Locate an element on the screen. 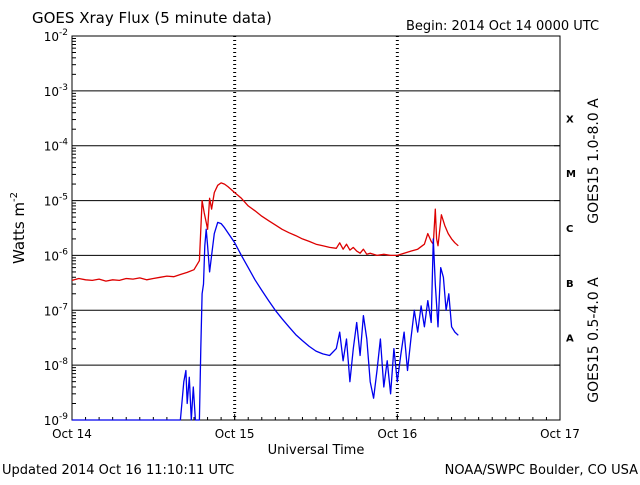  y-tick-label: 10⁻⁴ is located at coordinates (56, 146).